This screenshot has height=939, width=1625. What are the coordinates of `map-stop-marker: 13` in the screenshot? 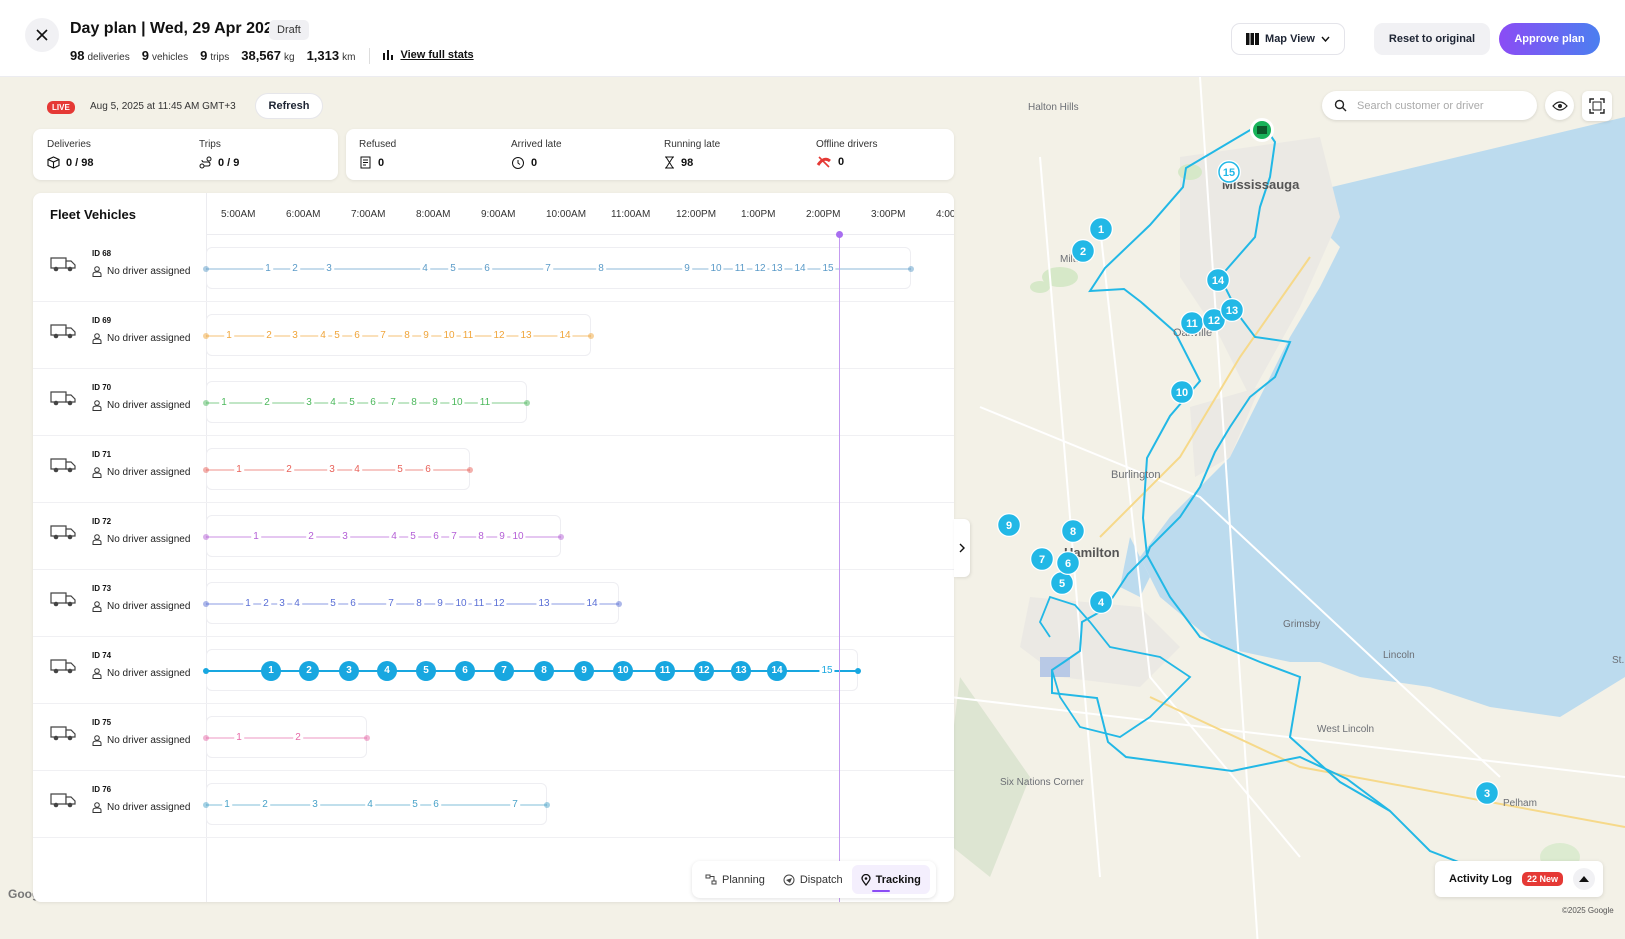 It's located at (1232, 310).